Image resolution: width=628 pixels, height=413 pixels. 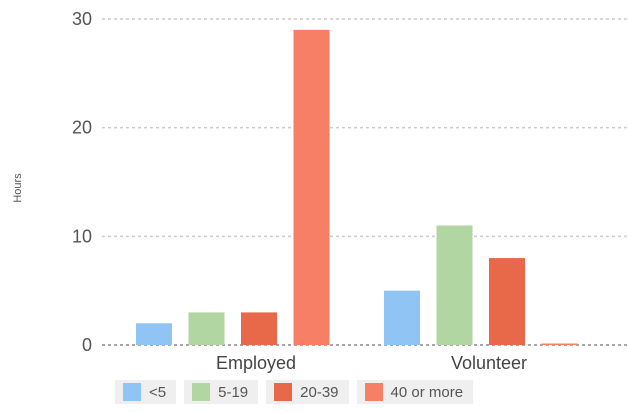 What do you see at coordinates (371, 363) in the screenshot?
I see `category-labels: Employed Volunteer` at bounding box center [371, 363].